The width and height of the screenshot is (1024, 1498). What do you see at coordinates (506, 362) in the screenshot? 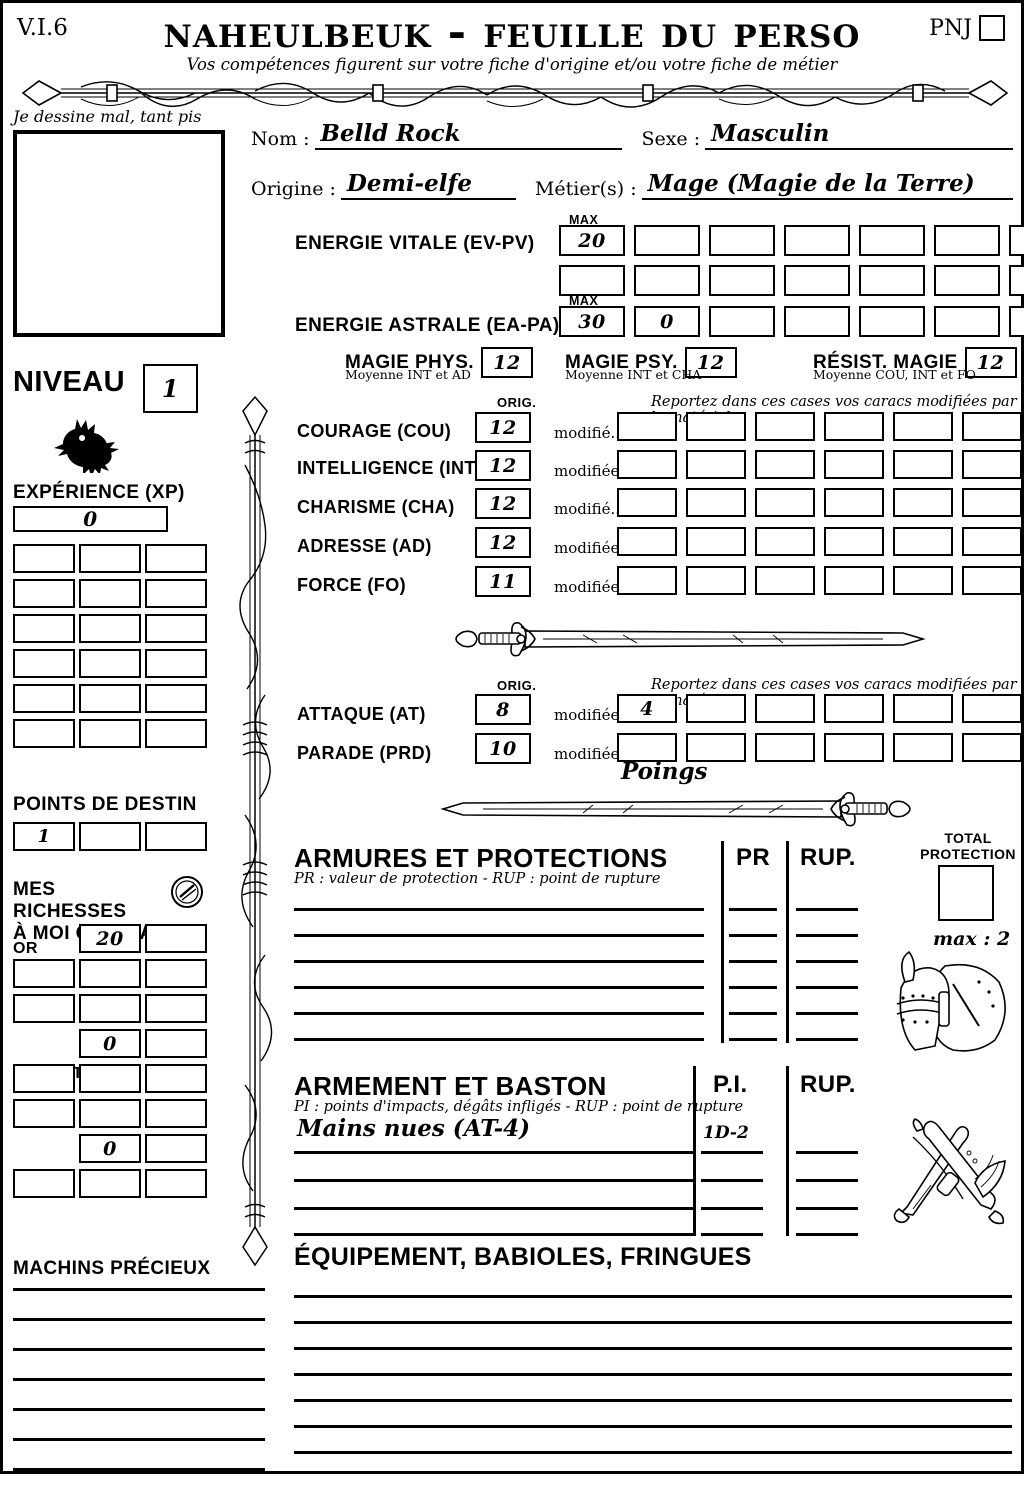
I see `magie-phys-value: 12` at bounding box center [506, 362].